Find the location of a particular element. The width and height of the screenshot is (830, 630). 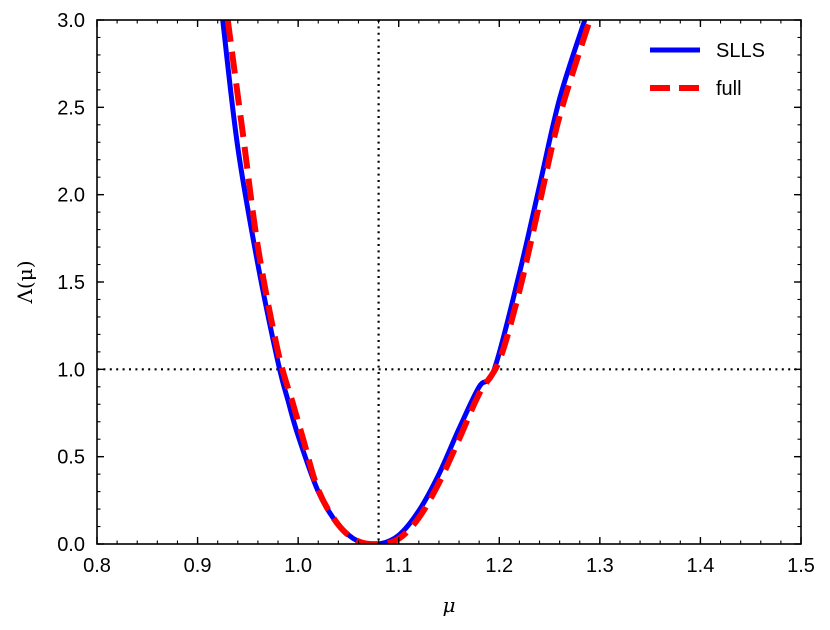

x-tick-label: 1.5 is located at coordinates (801, 566).